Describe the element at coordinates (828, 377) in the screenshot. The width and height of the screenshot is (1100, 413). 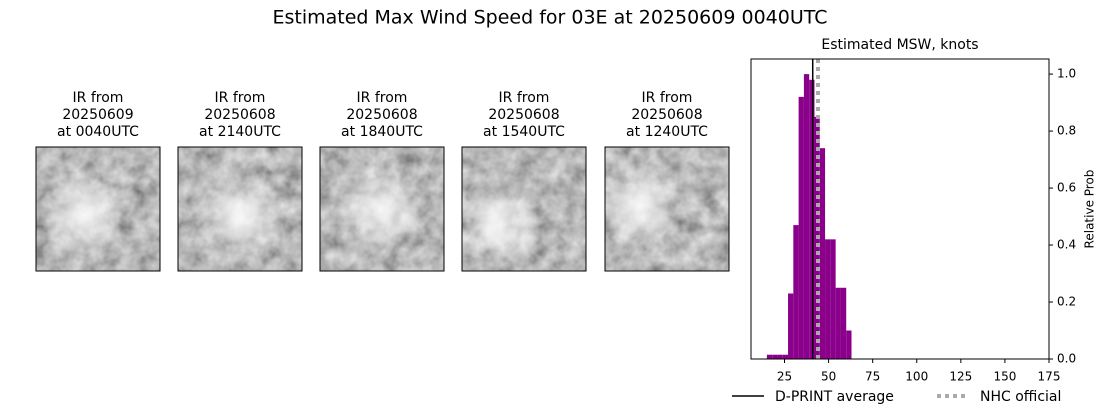
I see `x-tick-label: 50` at that location.